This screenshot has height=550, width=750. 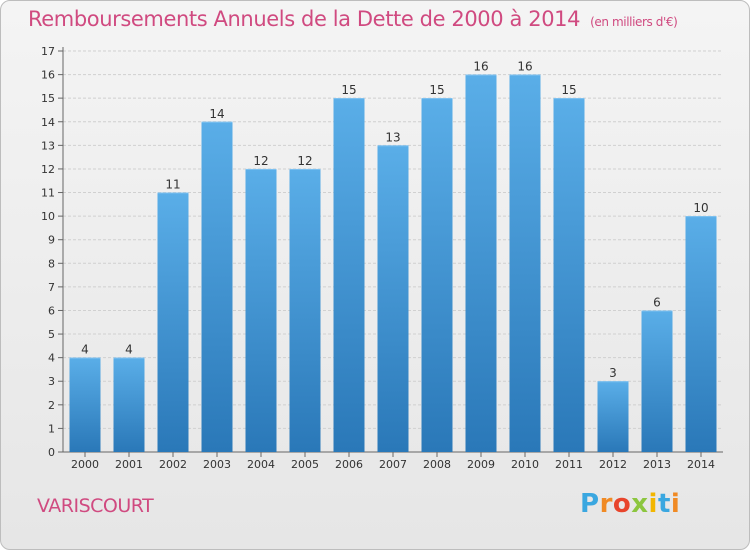 What do you see at coordinates (48, 98) in the screenshot?
I see `y-tick-label: 15` at bounding box center [48, 98].